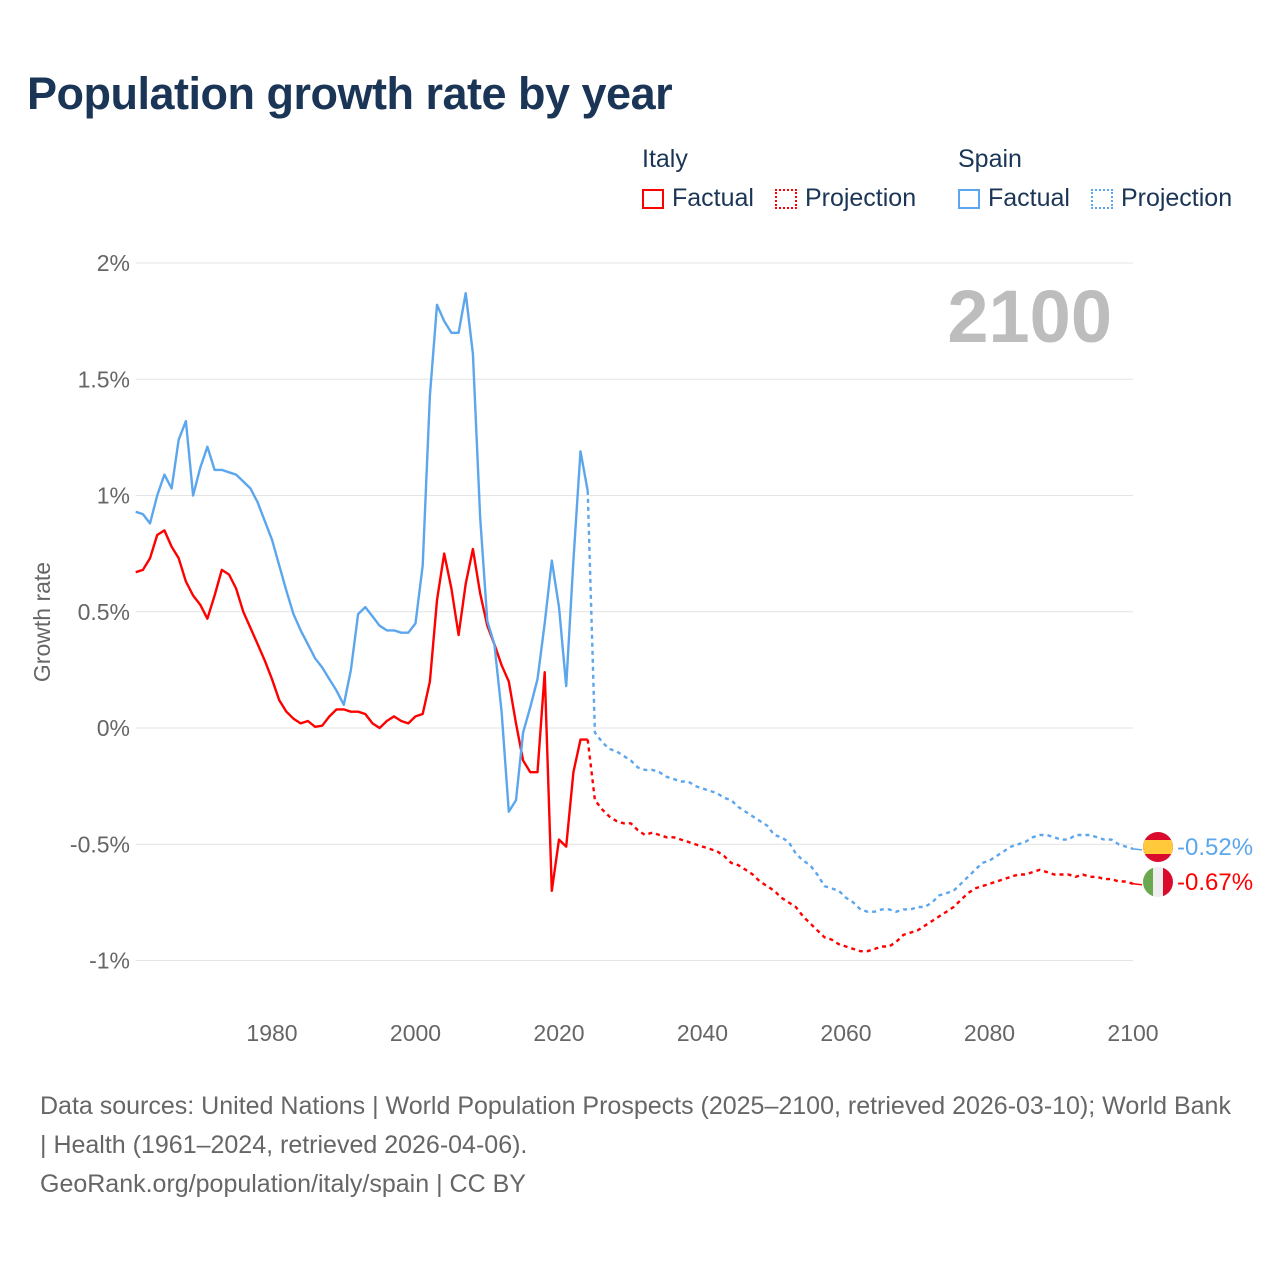  Describe the element at coordinates (558, 1033) in the screenshot. I see `x-tick-label: 2020` at that location.